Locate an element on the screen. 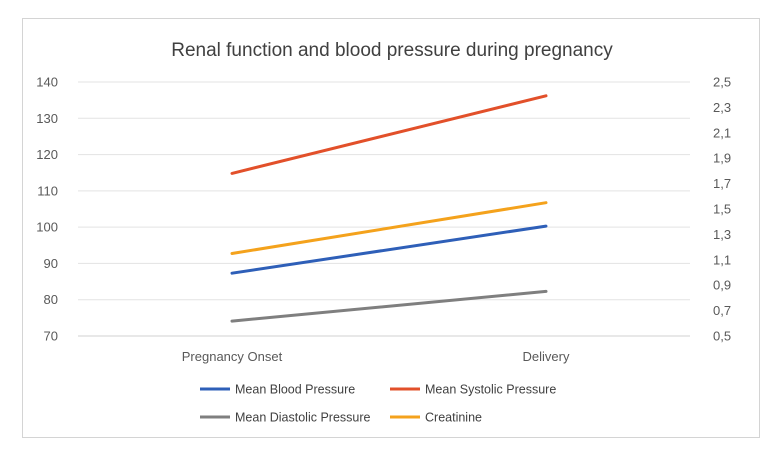  series-line-mean-systolic-pressure is located at coordinates (389, 134).